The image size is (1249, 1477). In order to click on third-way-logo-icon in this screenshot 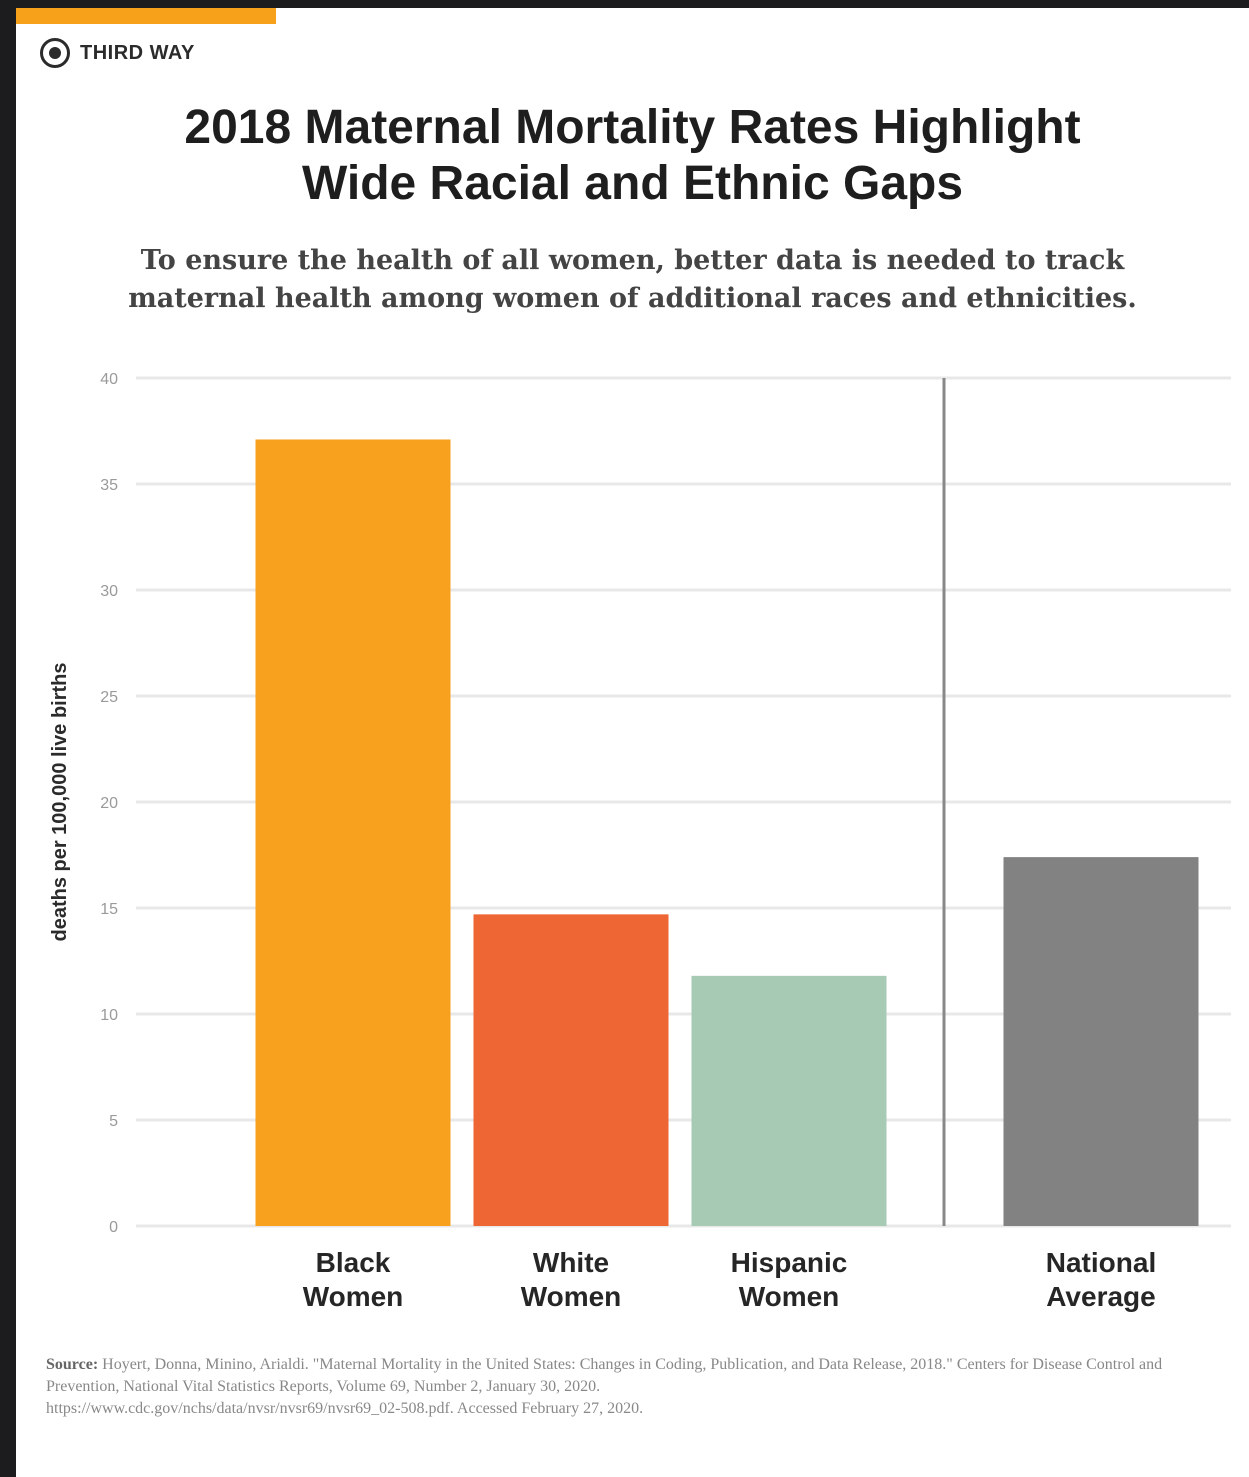, I will do `click(55, 53)`.